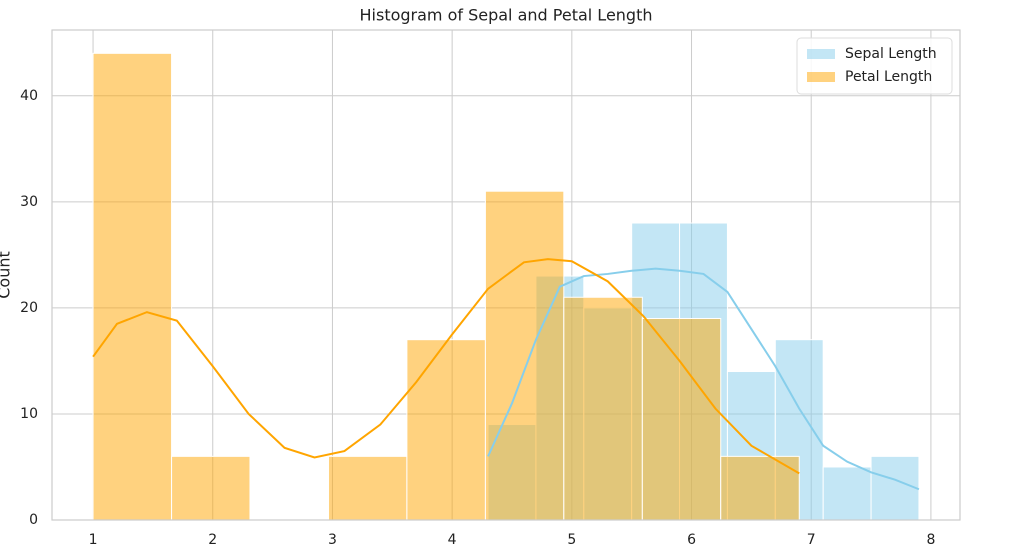  What do you see at coordinates (7, 275) in the screenshot?
I see `y-axis-label: Count` at bounding box center [7, 275].